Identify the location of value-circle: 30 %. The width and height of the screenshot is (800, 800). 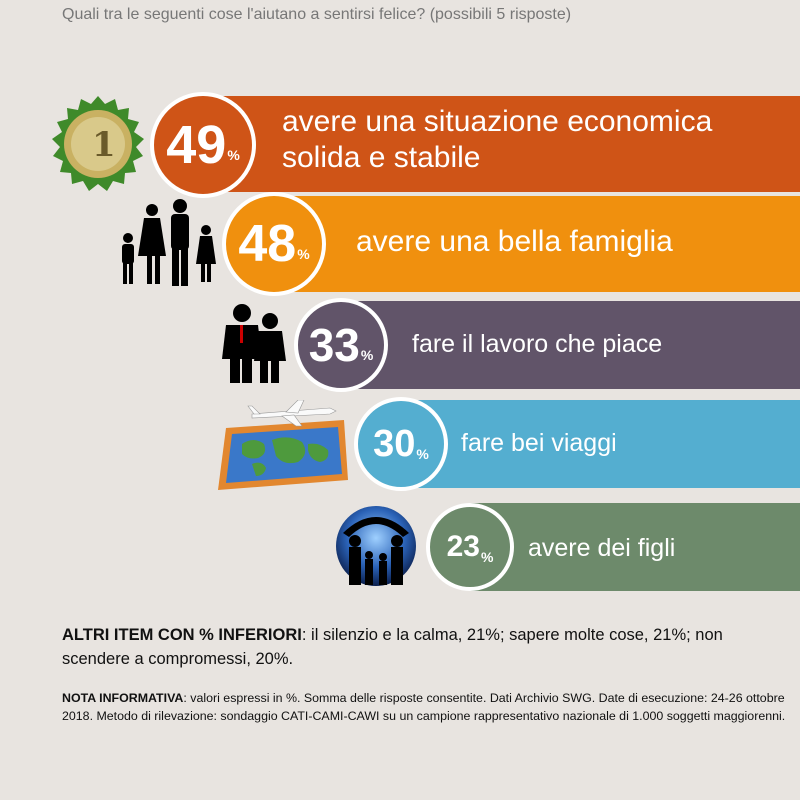
(401, 444).